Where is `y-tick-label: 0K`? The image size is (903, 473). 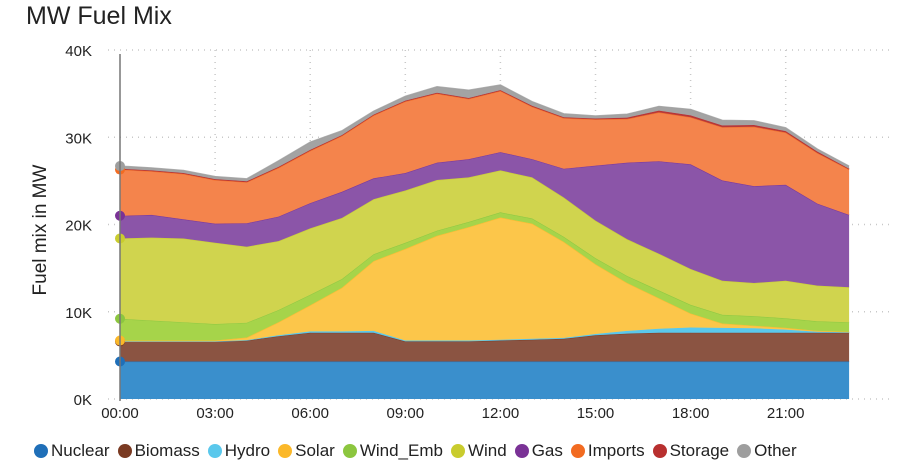 y-tick-label: 0K is located at coordinates (83, 400).